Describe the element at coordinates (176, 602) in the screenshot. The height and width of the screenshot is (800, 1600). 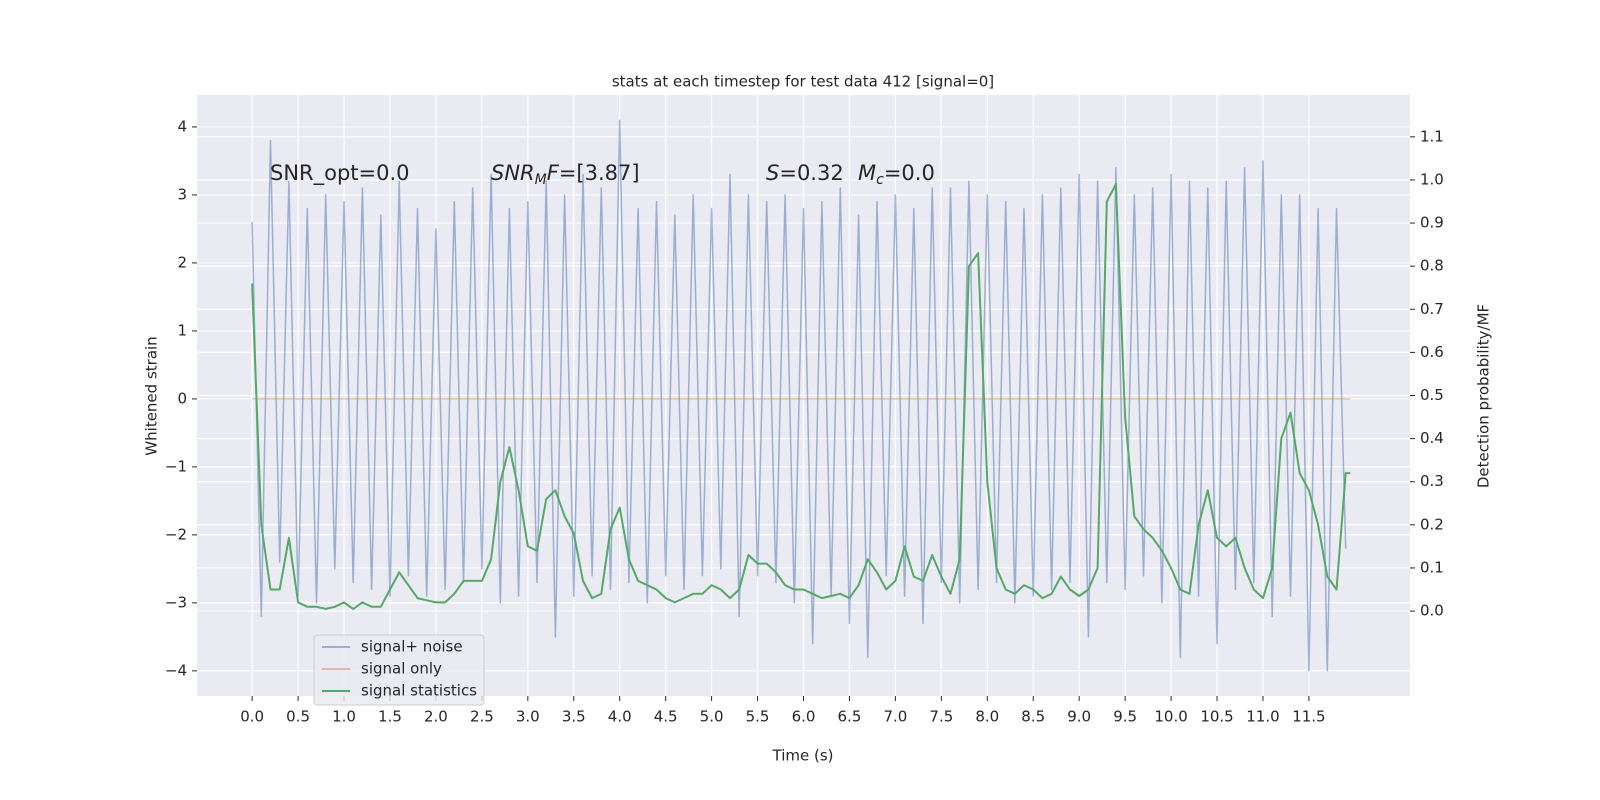
I see `y-tick-label: −3` at that location.